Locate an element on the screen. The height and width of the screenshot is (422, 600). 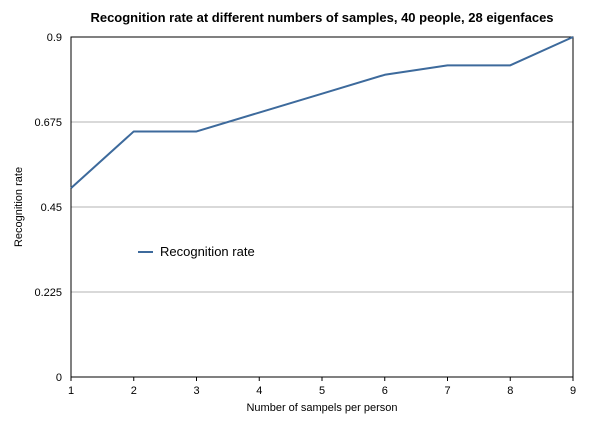
y-tick-label: 0.225 is located at coordinates (48, 293).